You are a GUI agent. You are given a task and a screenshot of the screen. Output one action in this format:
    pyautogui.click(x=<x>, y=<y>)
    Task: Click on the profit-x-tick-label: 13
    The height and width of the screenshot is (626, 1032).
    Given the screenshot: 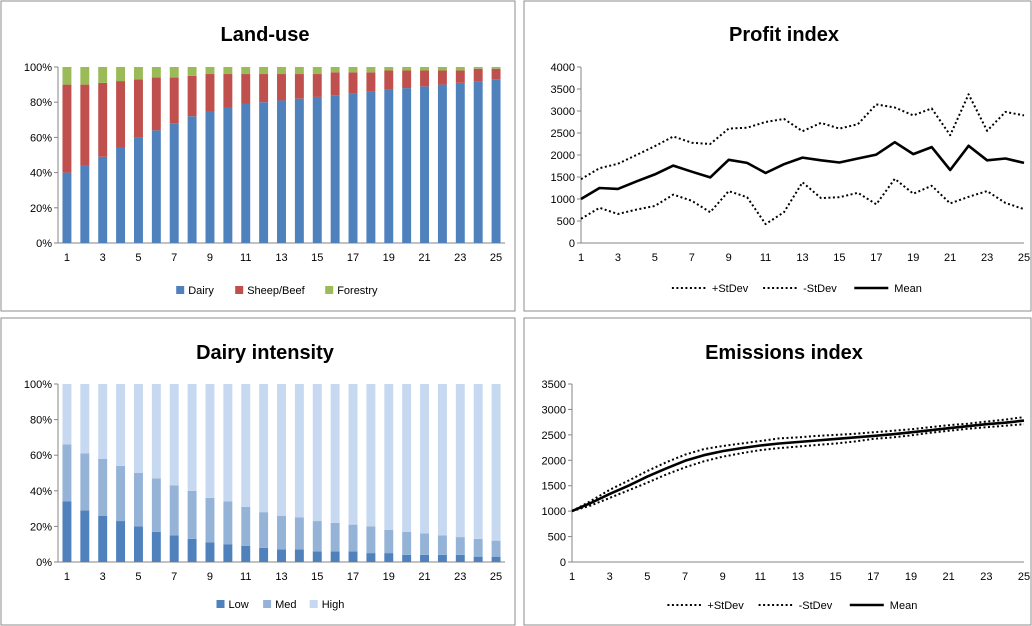 What is the action you would take?
    pyautogui.click(x=802, y=258)
    